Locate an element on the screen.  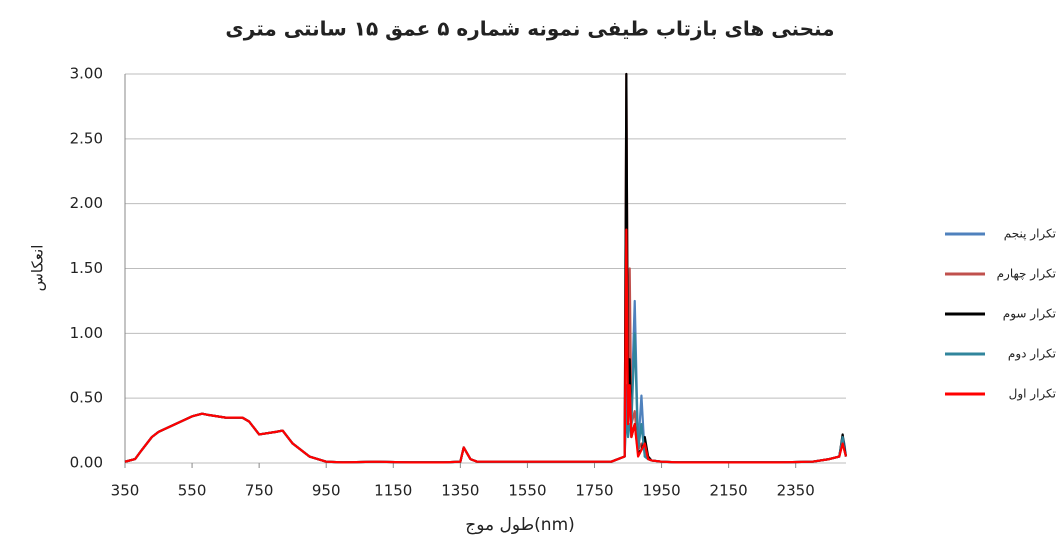
y-tick-label: 0.00 is located at coordinates (86, 463).